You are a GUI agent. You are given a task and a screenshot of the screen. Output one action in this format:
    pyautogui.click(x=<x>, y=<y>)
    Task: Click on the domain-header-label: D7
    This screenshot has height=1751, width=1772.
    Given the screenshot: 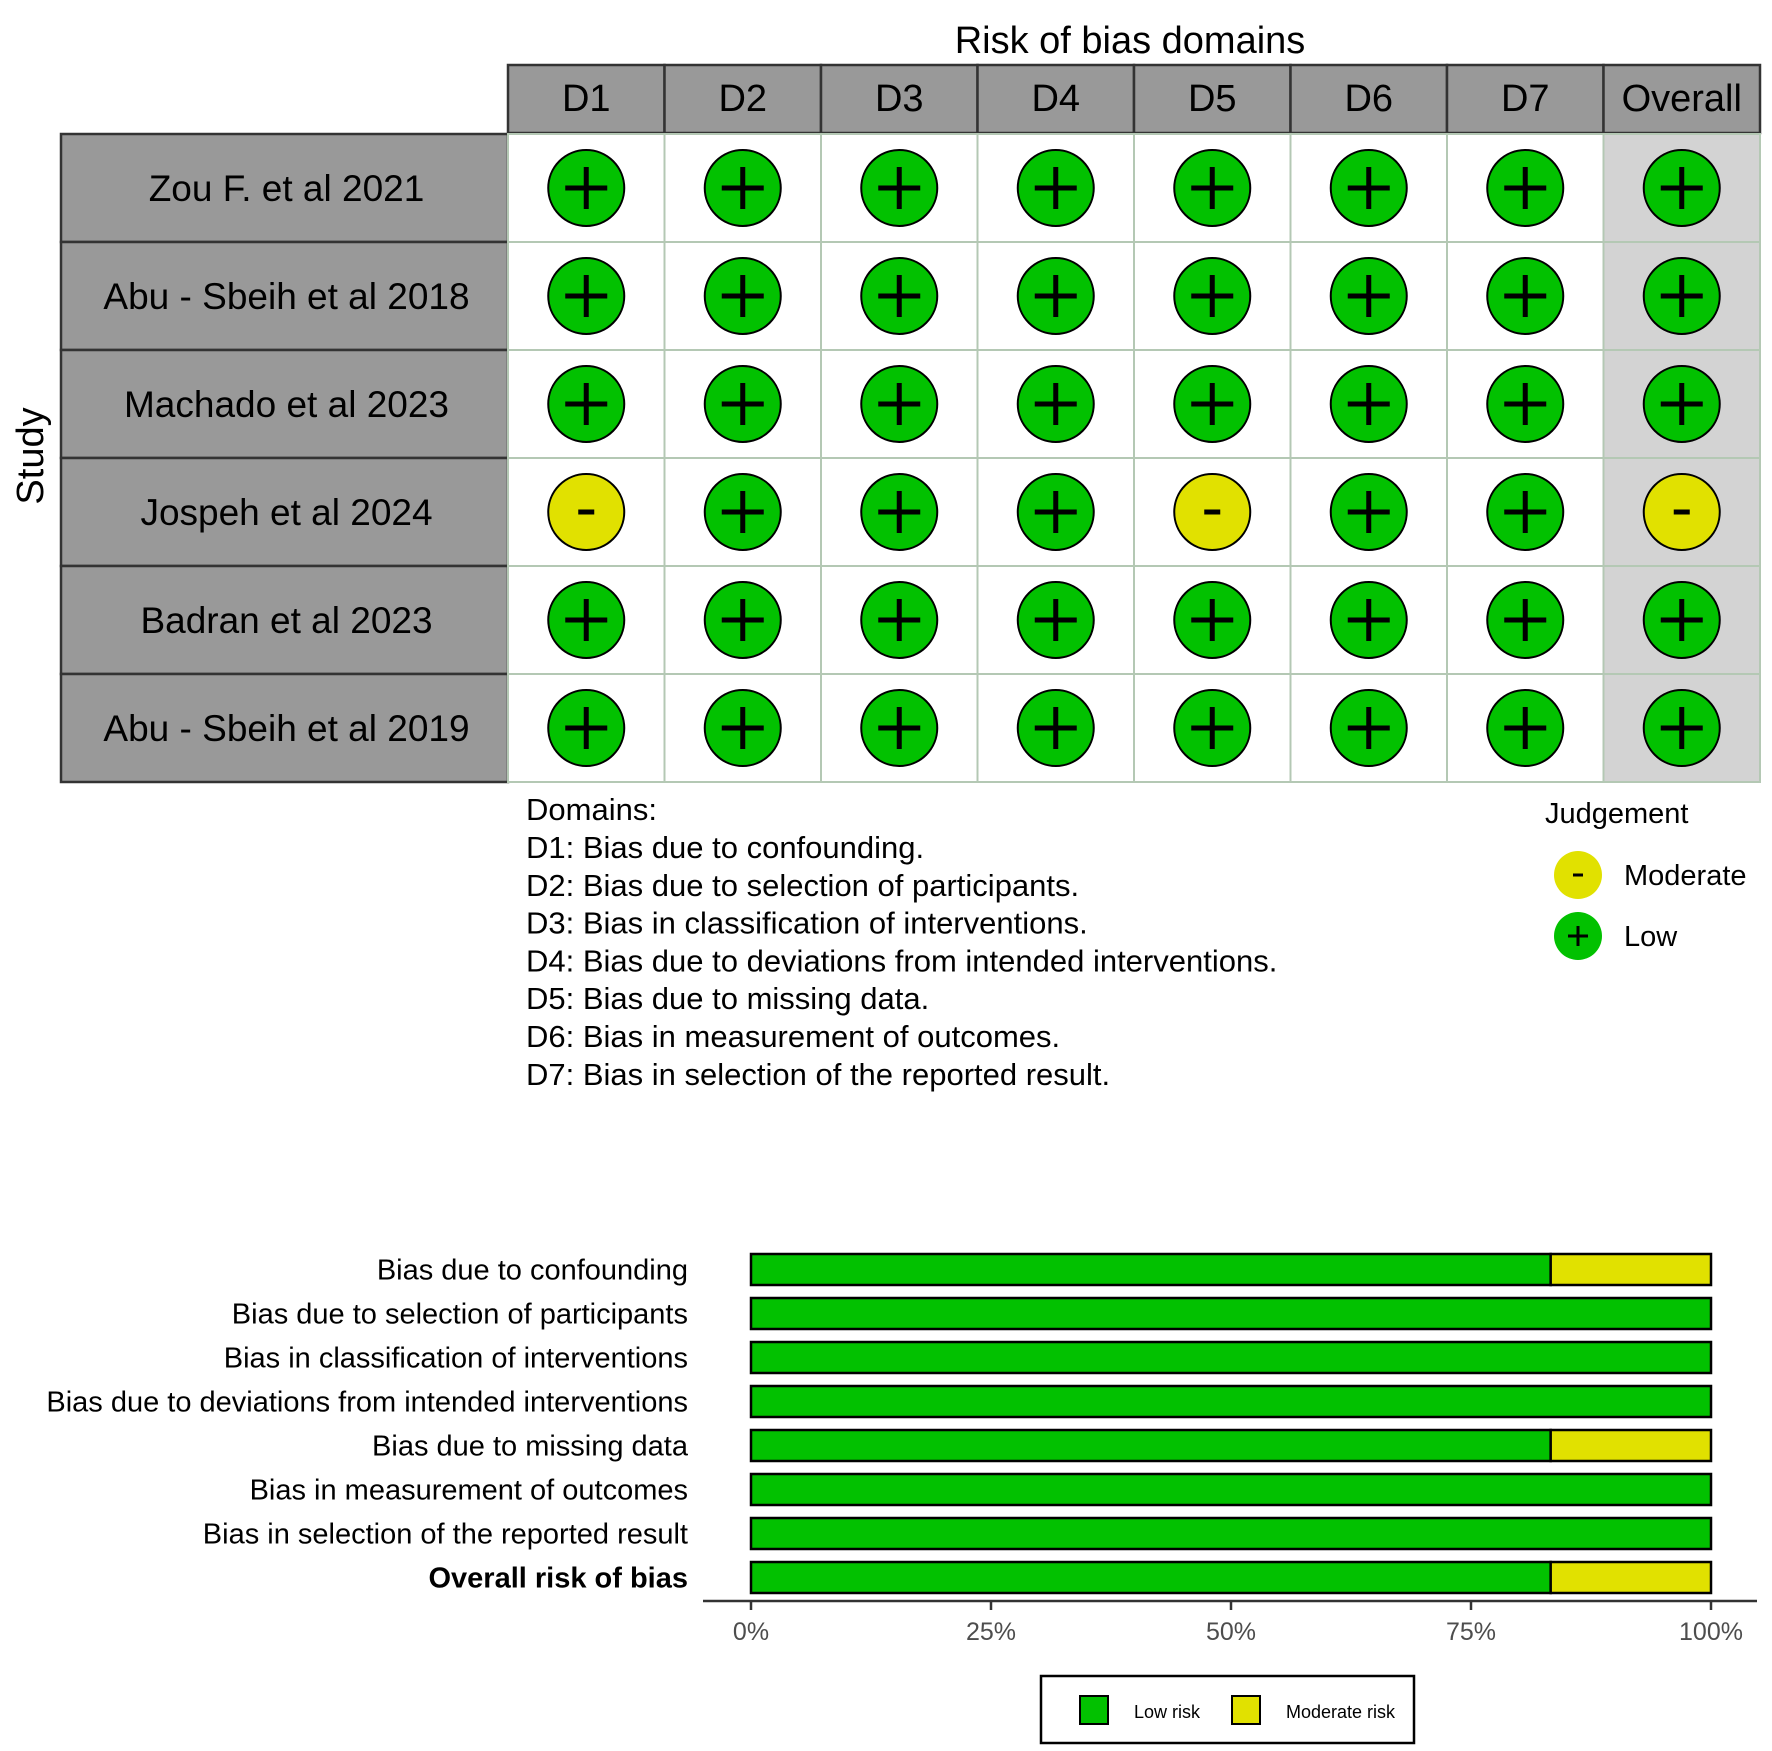 What is the action you would take?
    pyautogui.click(x=1525, y=99)
    